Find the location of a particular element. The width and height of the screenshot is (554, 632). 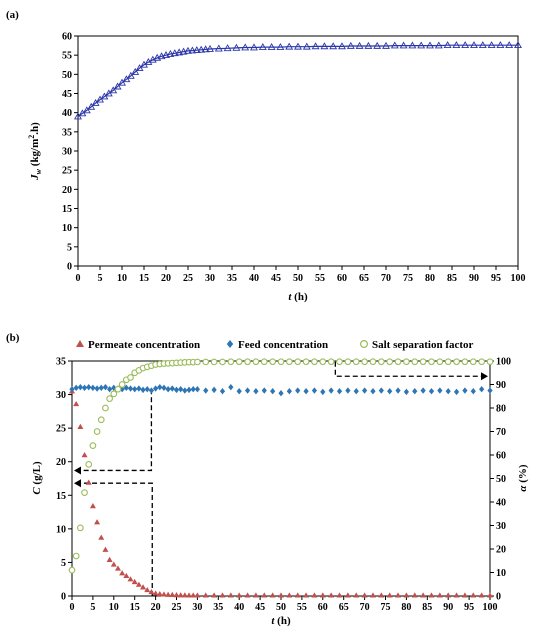

arrow-head is located at coordinates (77, 470).